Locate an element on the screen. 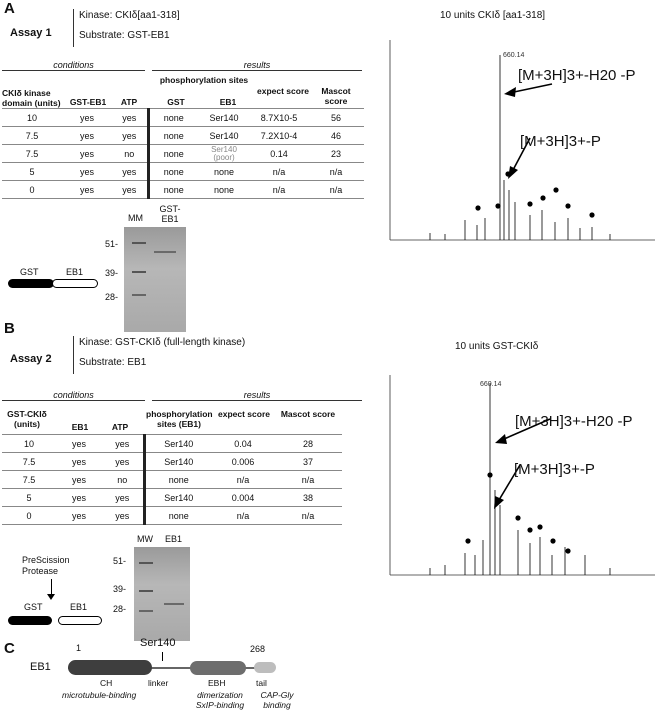 This screenshot has height=712, width=664. gel-a-marker-51: 51- is located at coordinates (112, 244).